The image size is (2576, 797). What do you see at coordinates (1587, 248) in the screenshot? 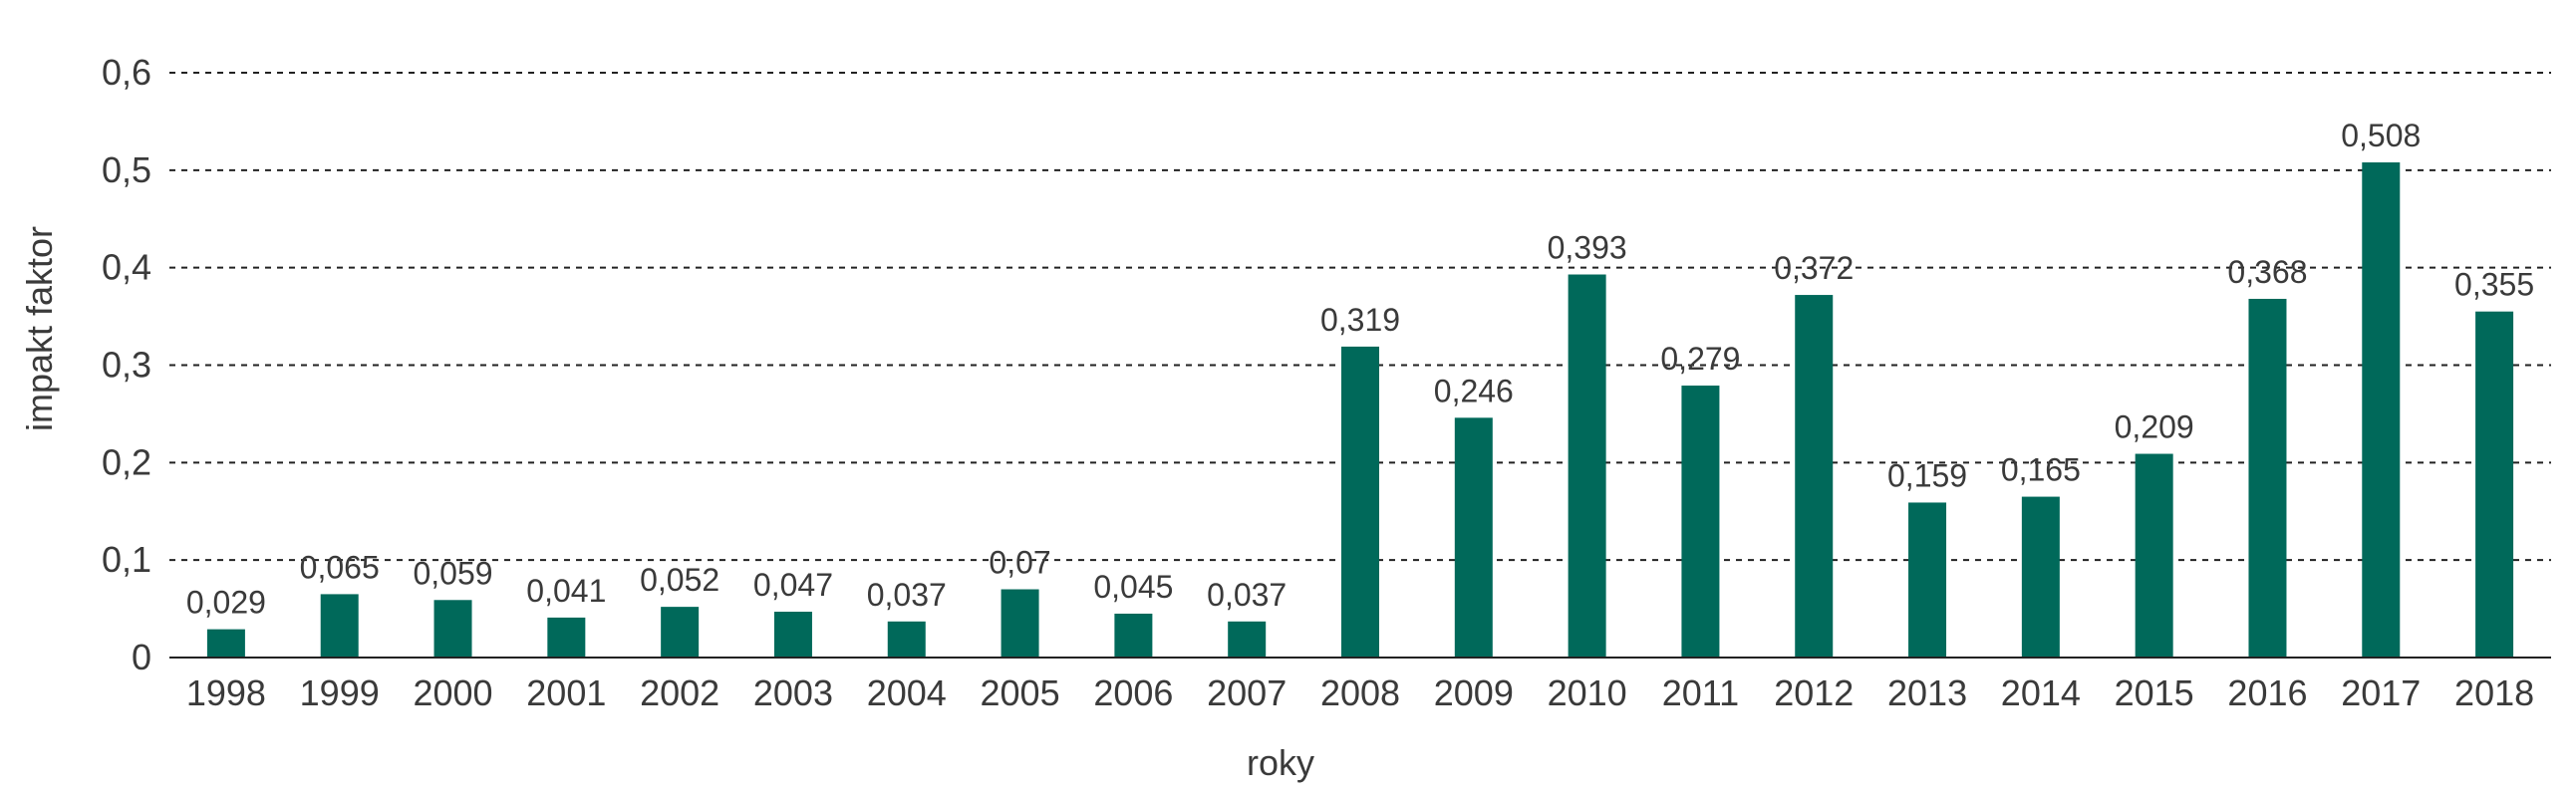
I see `data-label: 0,393` at bounding box center [1587, 248].